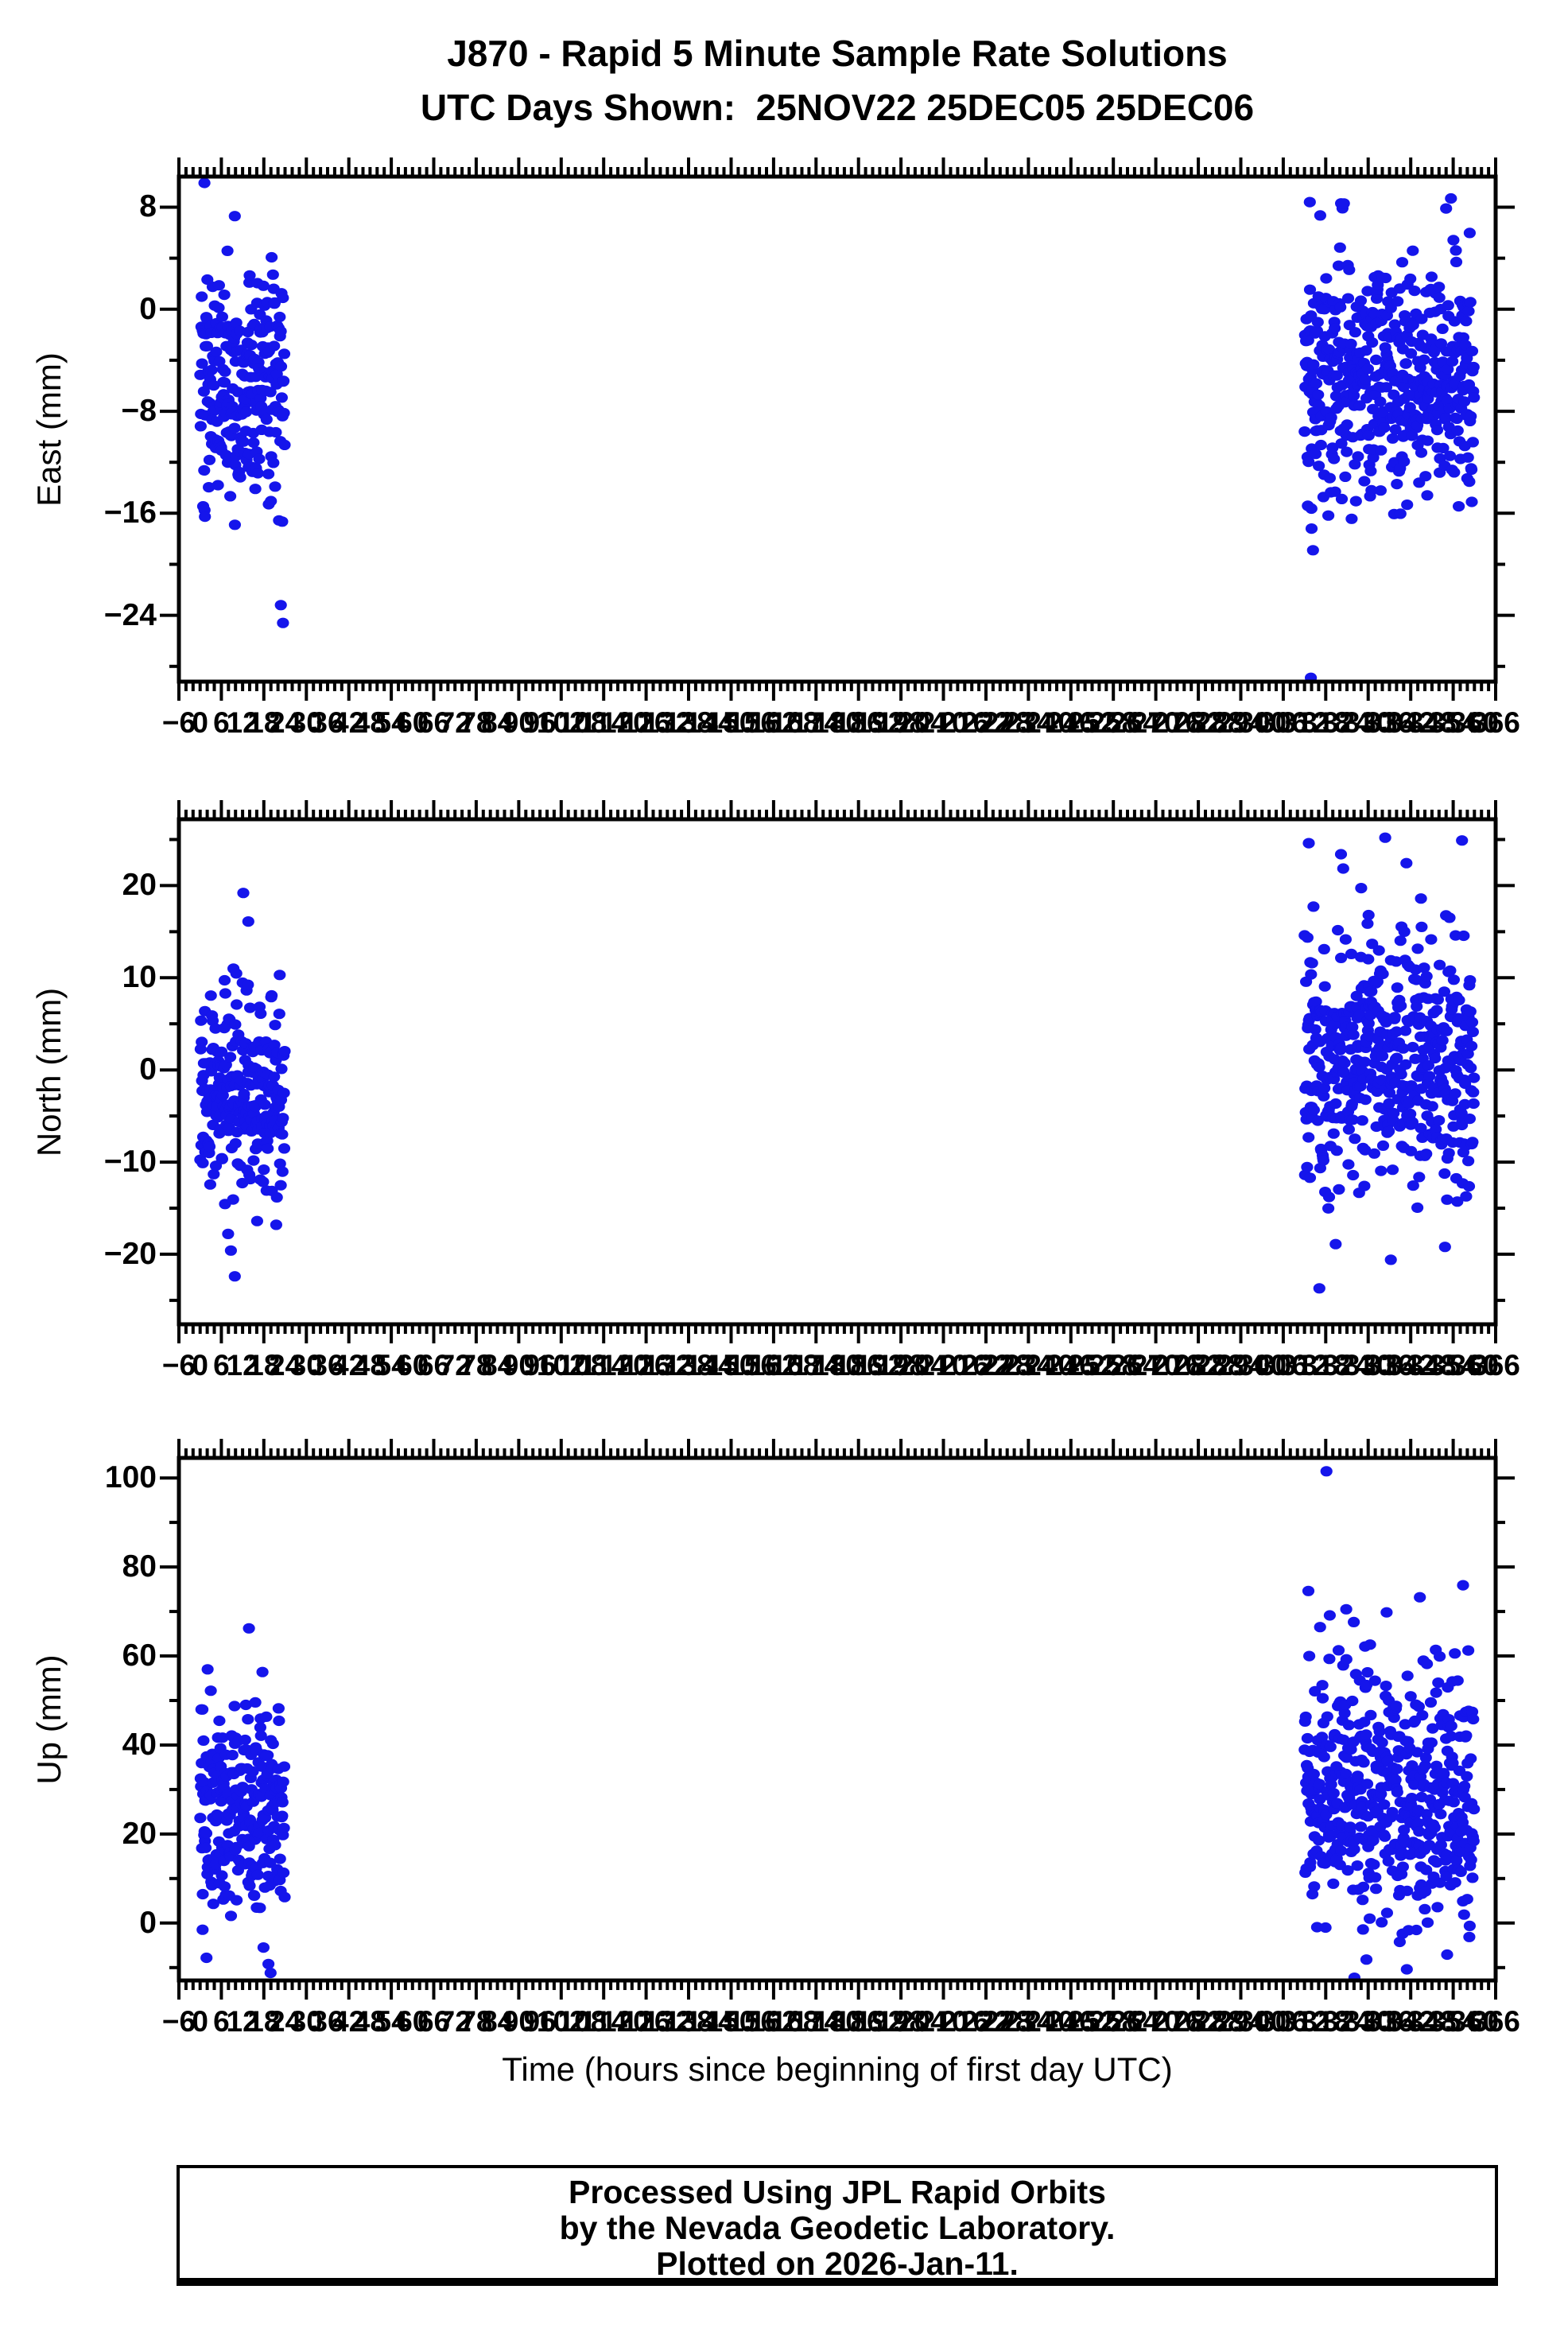 The image size is (1568, 2336). I want to click on x-tick-label: 330, so click(1368, 722).